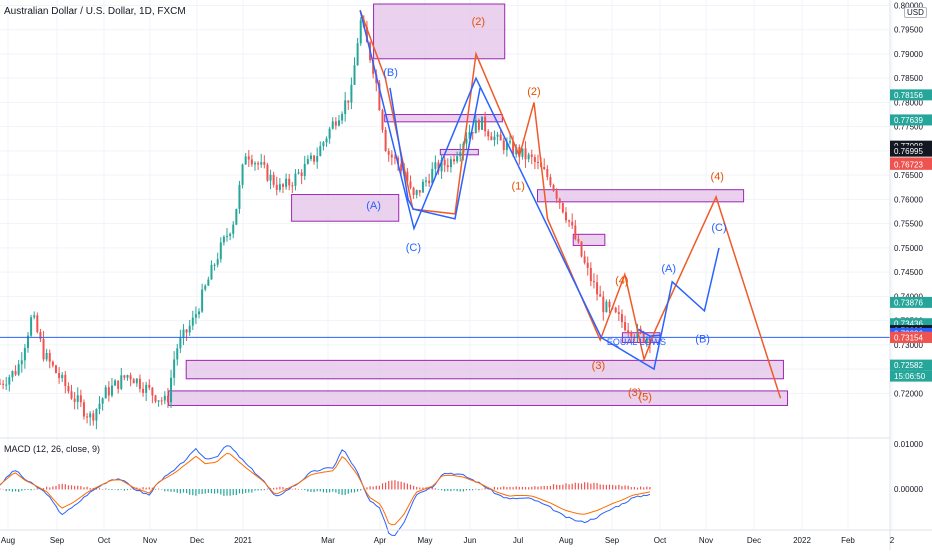  What do you see at coordinates (470, 540) in the screenshot?
I see `time-tick-label: Jun` at bounding box center [470, 540].